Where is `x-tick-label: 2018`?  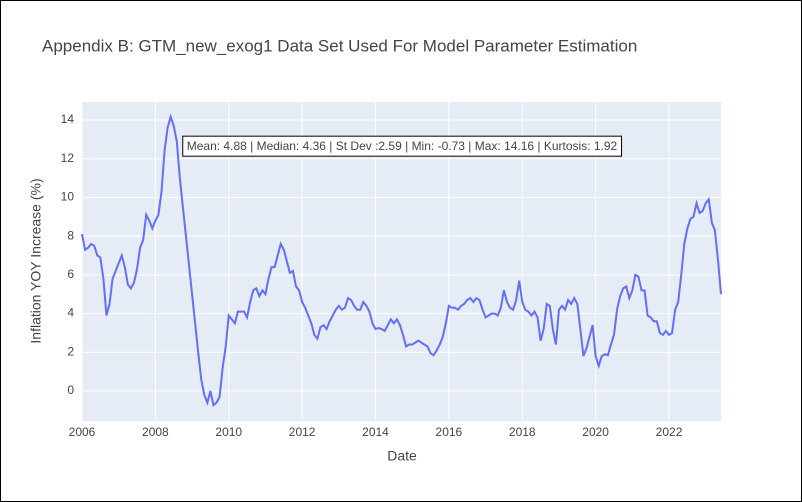 x-tick-label: 2018 is located at coordinates (522, 432).